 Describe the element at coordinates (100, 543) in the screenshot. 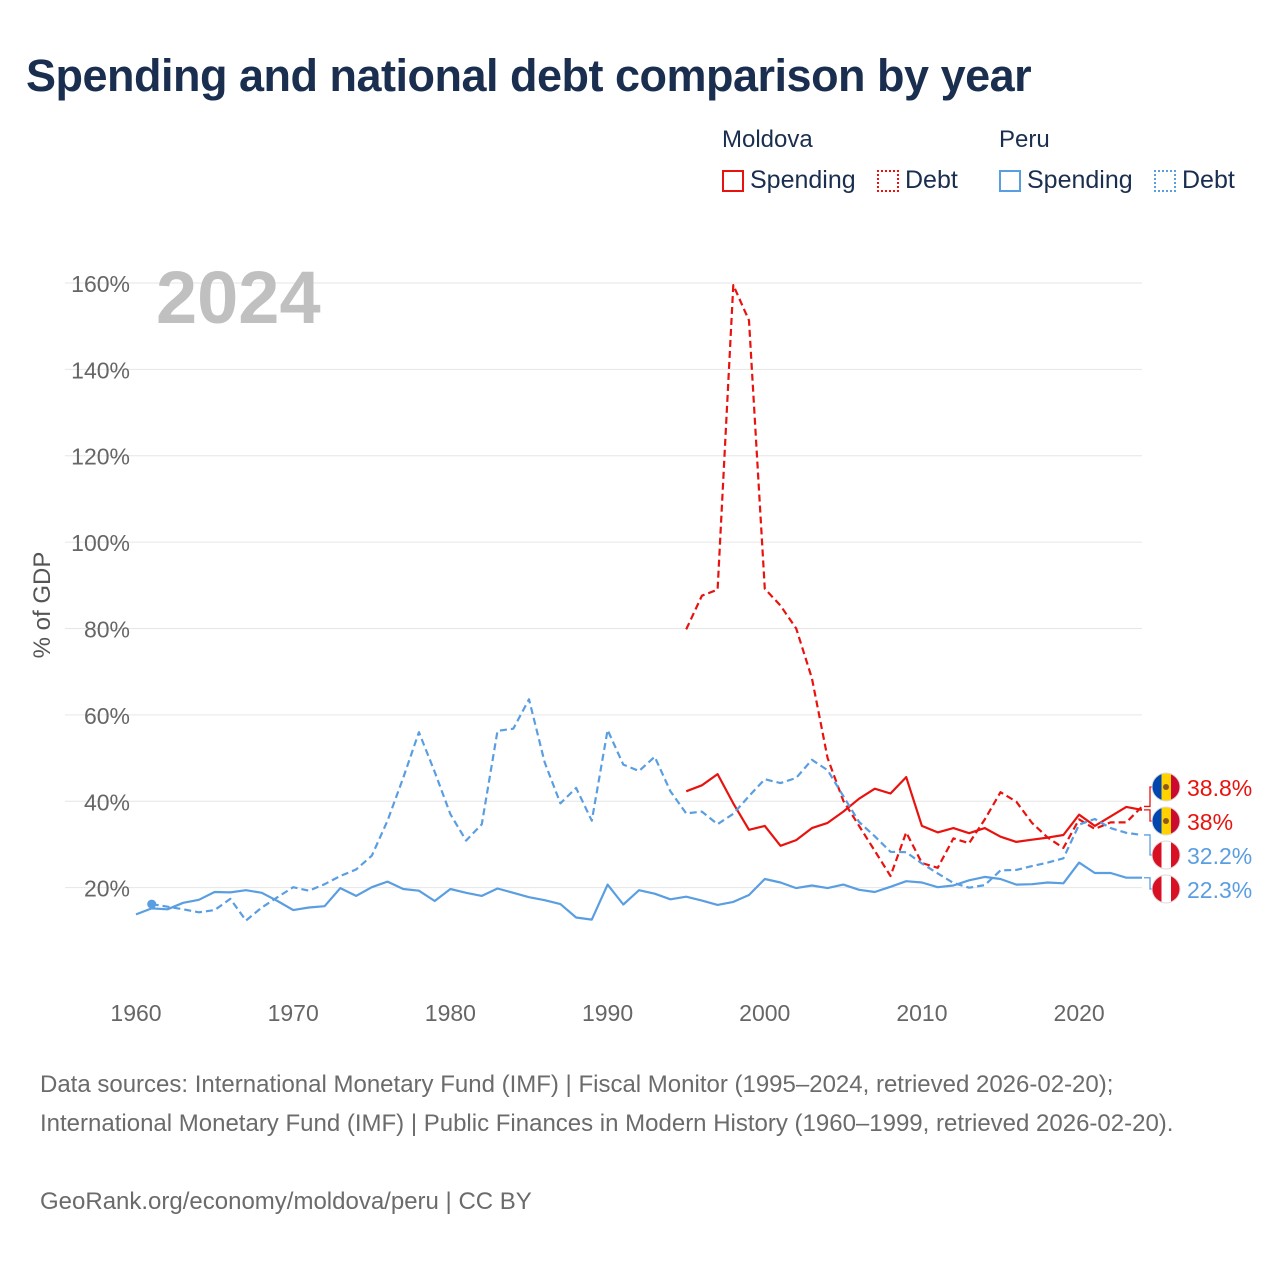

I see `y-tick-label: 100%` at that location.